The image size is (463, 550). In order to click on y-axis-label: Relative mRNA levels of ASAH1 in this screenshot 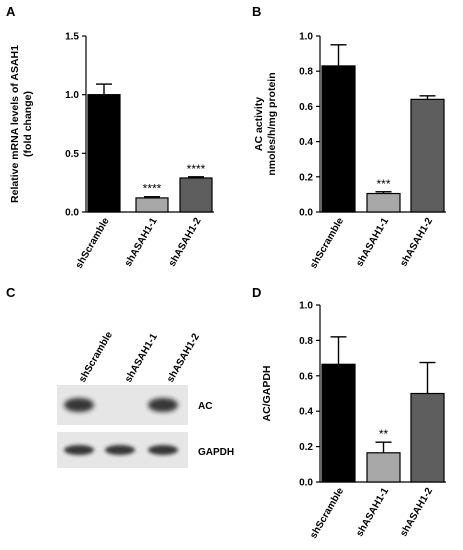, I will do `click(15, 124)`.